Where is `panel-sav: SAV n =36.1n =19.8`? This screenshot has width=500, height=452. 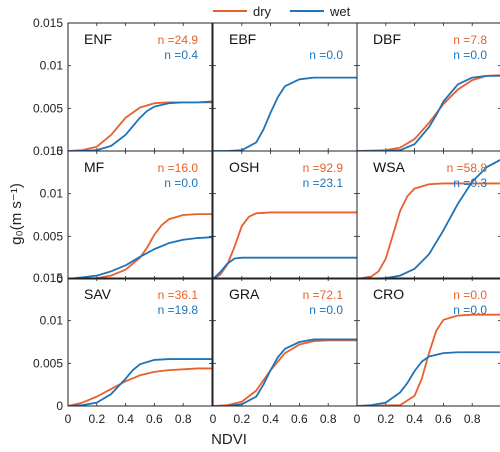 panel-sav: SAV n =36.1n =19.8 is located at coordinates (140, 342).